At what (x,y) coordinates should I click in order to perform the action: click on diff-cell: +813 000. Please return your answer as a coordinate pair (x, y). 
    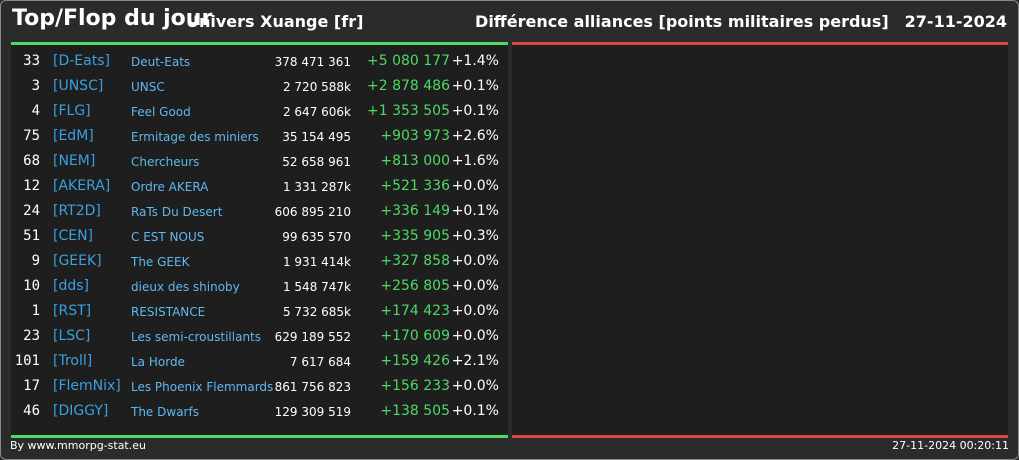
    Looking at the image, I should click on (415, 161).